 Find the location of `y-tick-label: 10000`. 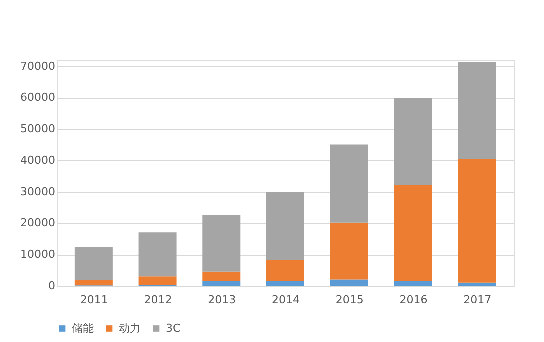

y-tick-label: 10000 is located at coordinates (38, 255).